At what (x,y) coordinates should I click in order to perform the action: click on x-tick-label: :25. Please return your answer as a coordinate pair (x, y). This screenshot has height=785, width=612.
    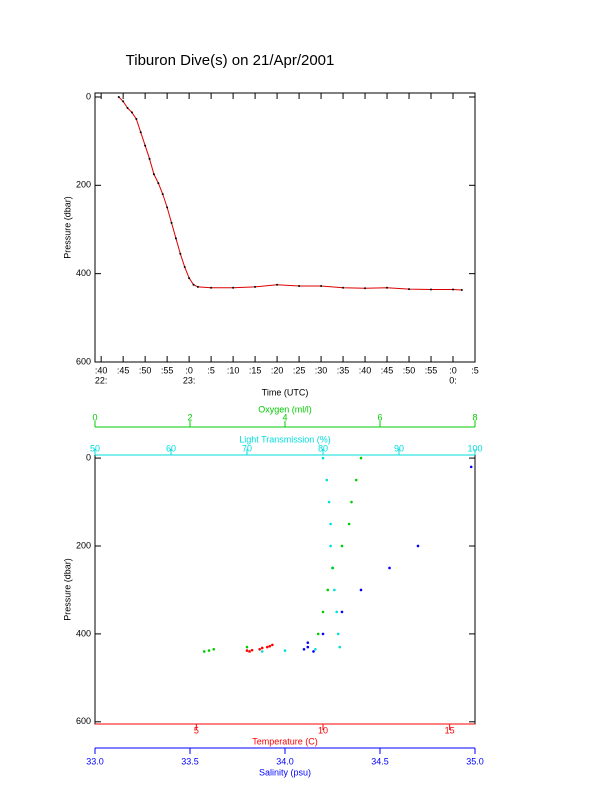
    Looking at the image, I should click on (299, 370).